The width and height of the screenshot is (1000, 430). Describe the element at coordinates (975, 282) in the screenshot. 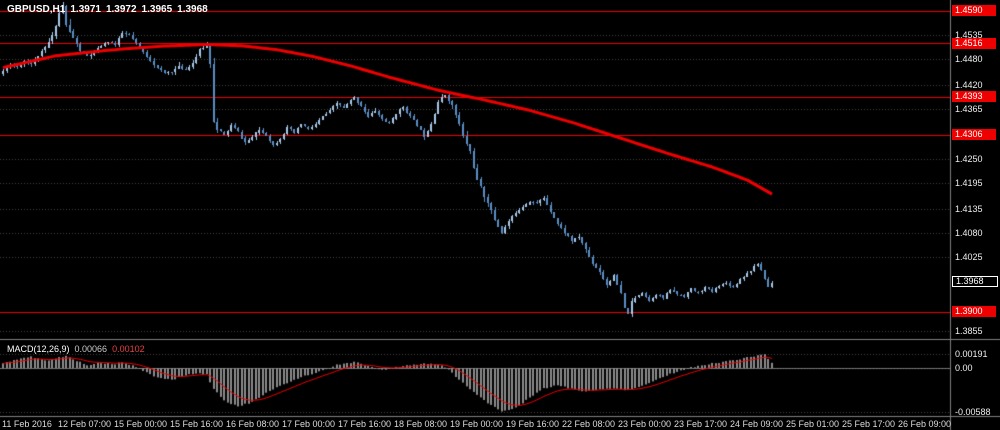

I see `current-price-badge: 1.3968` at that location.